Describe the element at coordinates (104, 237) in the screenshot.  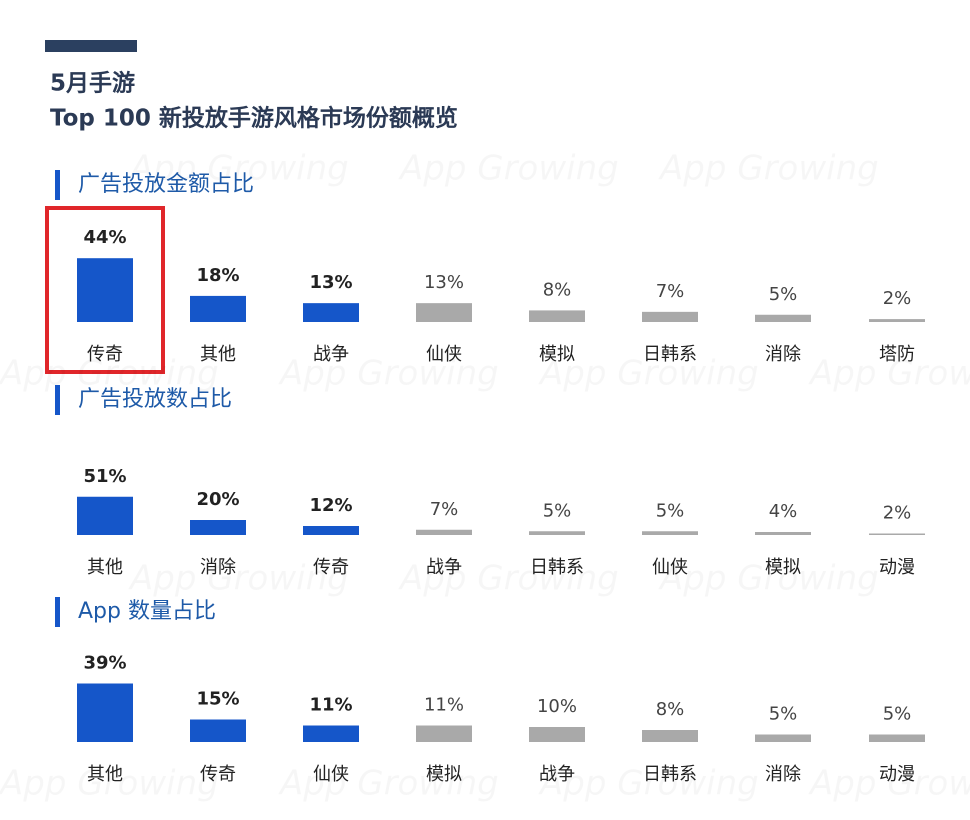
I see `value-label: 44%` at that location.